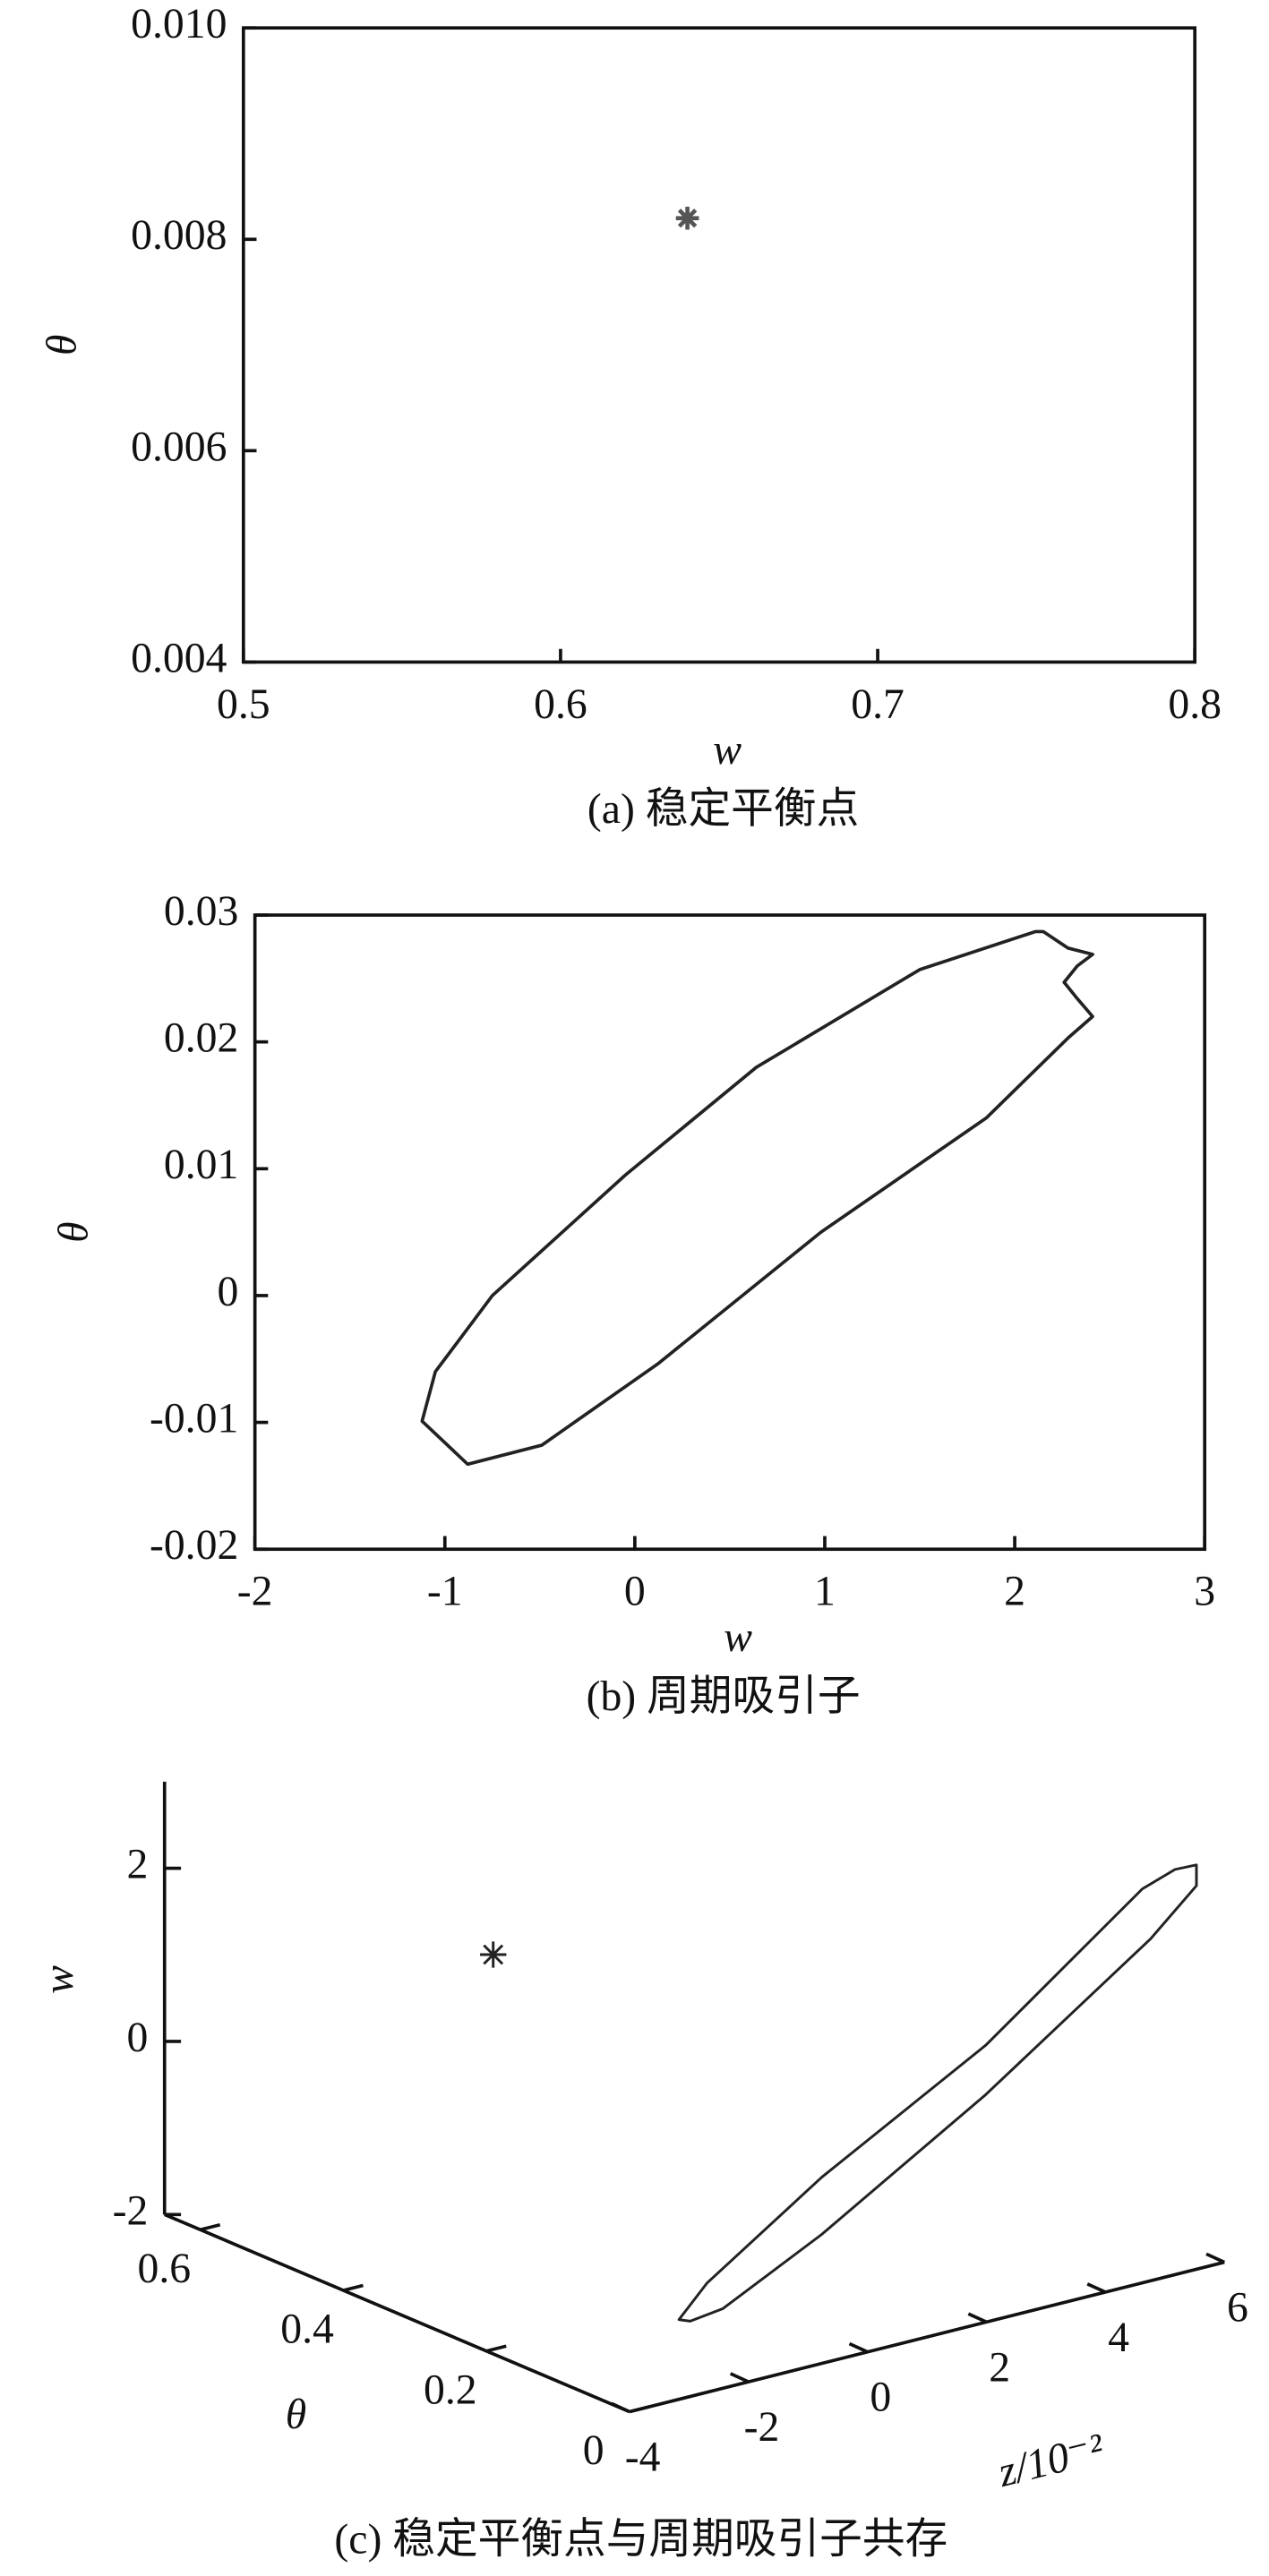  Describe the element at coordinates (1195, 704) in the screenshot. I see `x-tick-label: 0.8` at that location.